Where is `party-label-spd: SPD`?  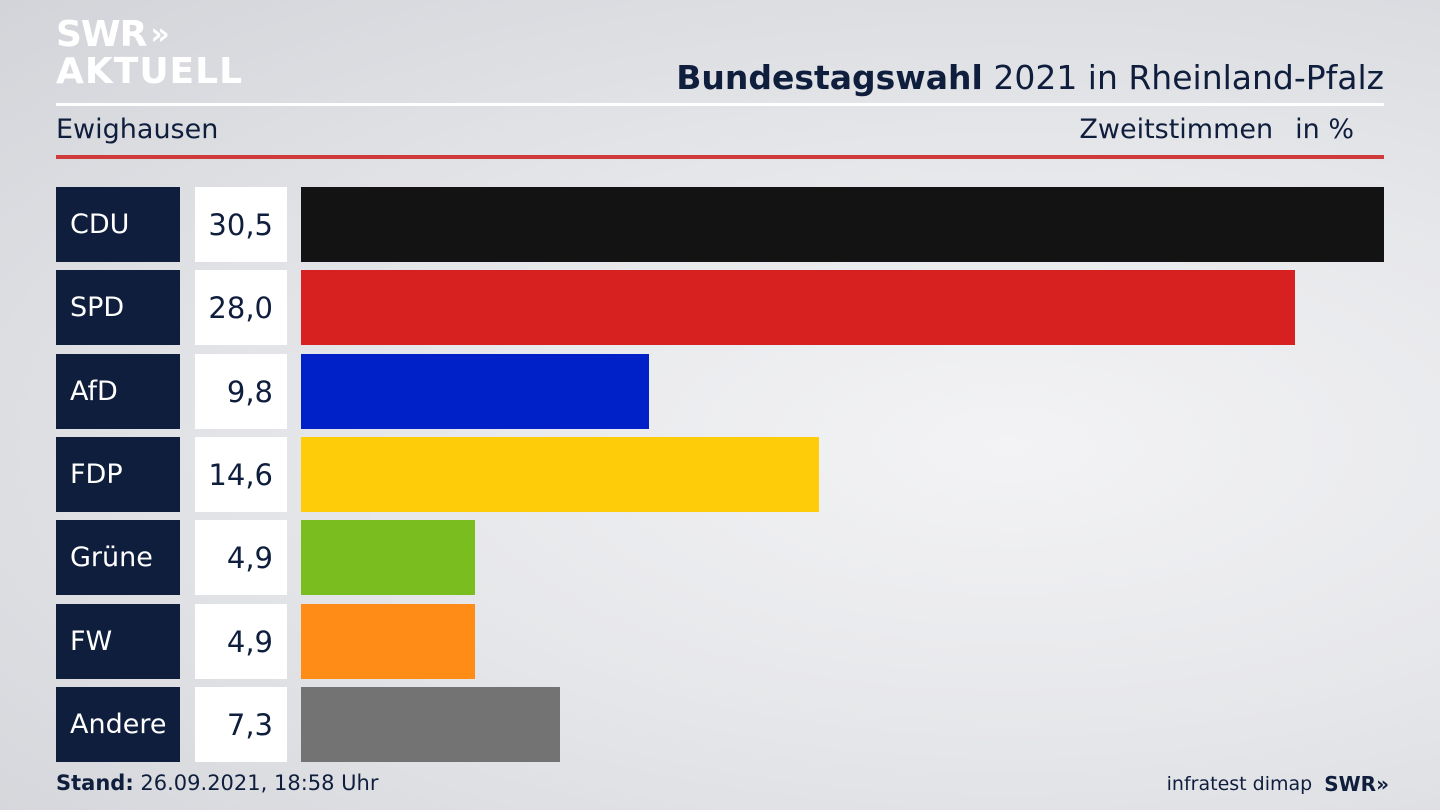
party-label-spd: SPD is located at coordinates (118, 307).